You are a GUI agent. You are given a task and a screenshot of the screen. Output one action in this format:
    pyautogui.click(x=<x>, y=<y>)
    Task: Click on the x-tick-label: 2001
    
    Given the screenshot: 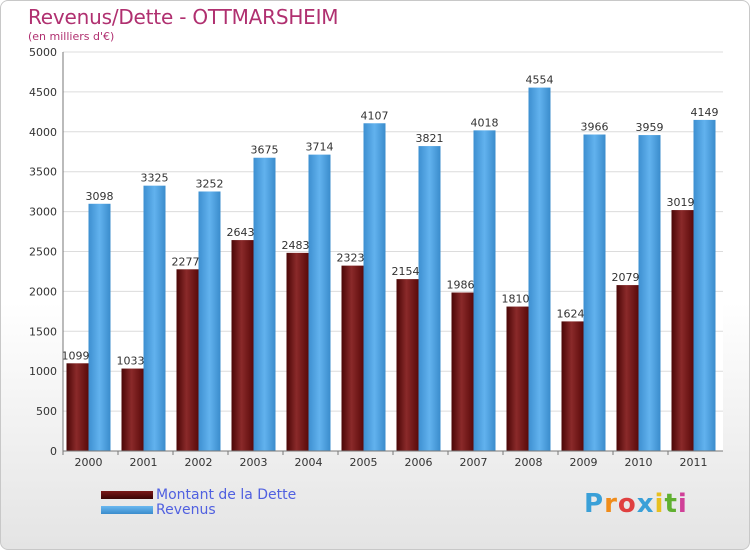 What is the action you would take?
    pyautogui.click(x=144, y=462)
    